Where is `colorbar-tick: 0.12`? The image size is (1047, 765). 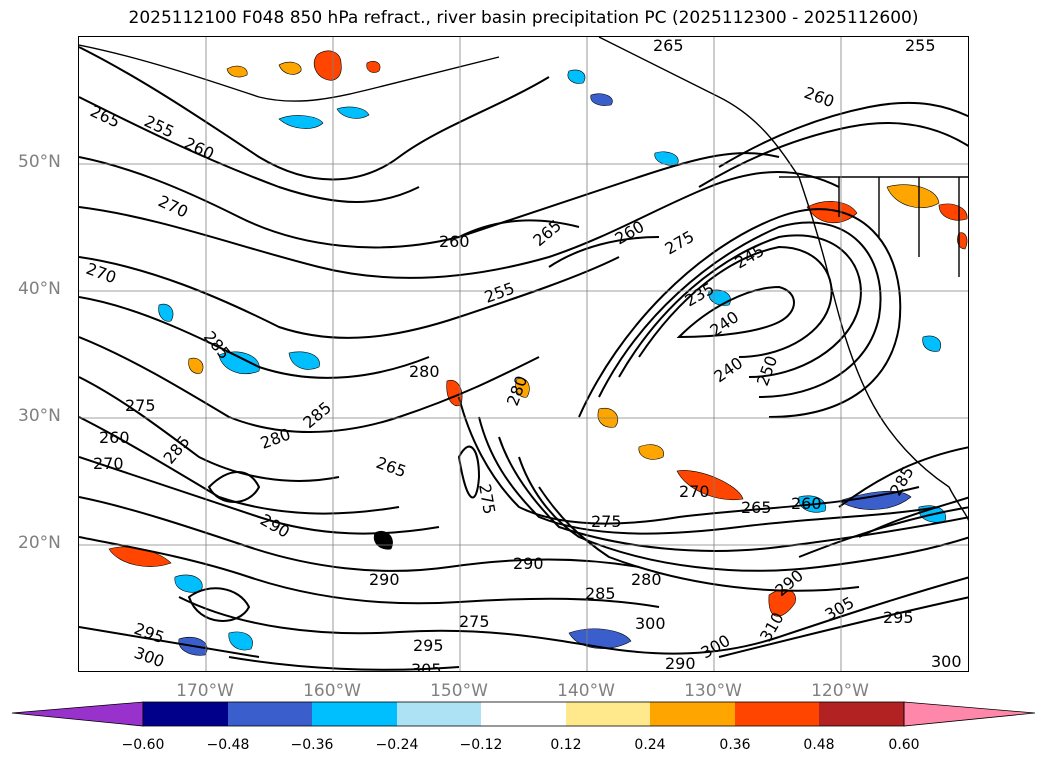
colorbar-tick: 0.12 is located at coordinates (566, 745).